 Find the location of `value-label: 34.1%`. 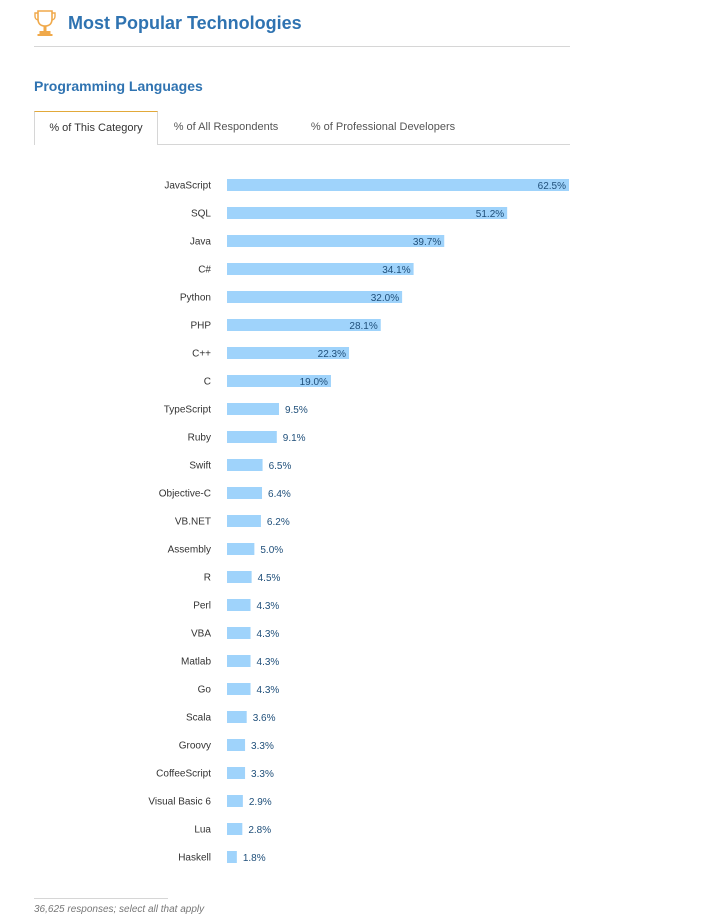

value-label: 34.1% is located at coordinates (396, 270).